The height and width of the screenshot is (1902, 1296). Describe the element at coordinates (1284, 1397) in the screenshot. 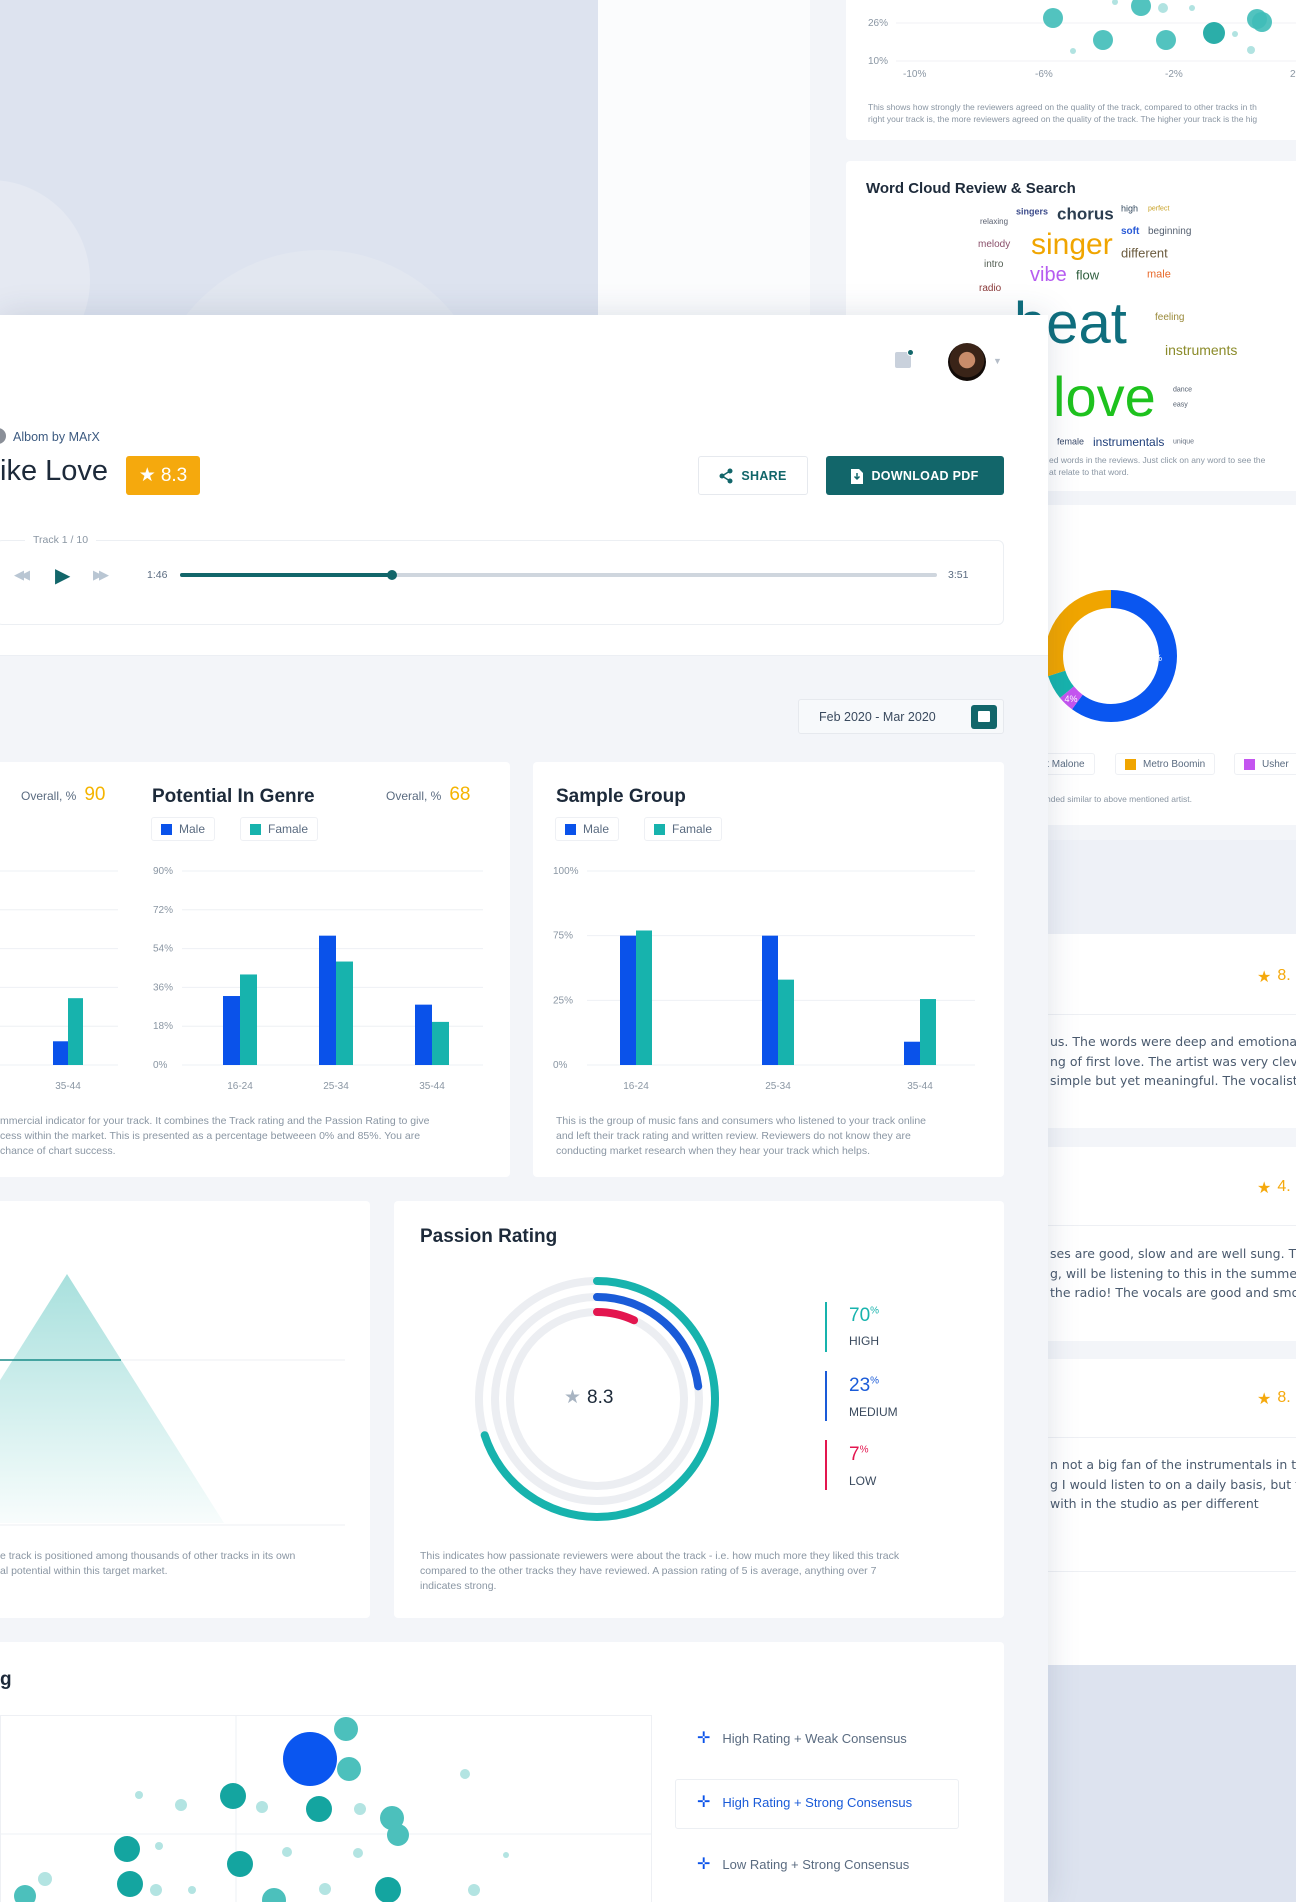

I see `rating-value: 8.` at that location.